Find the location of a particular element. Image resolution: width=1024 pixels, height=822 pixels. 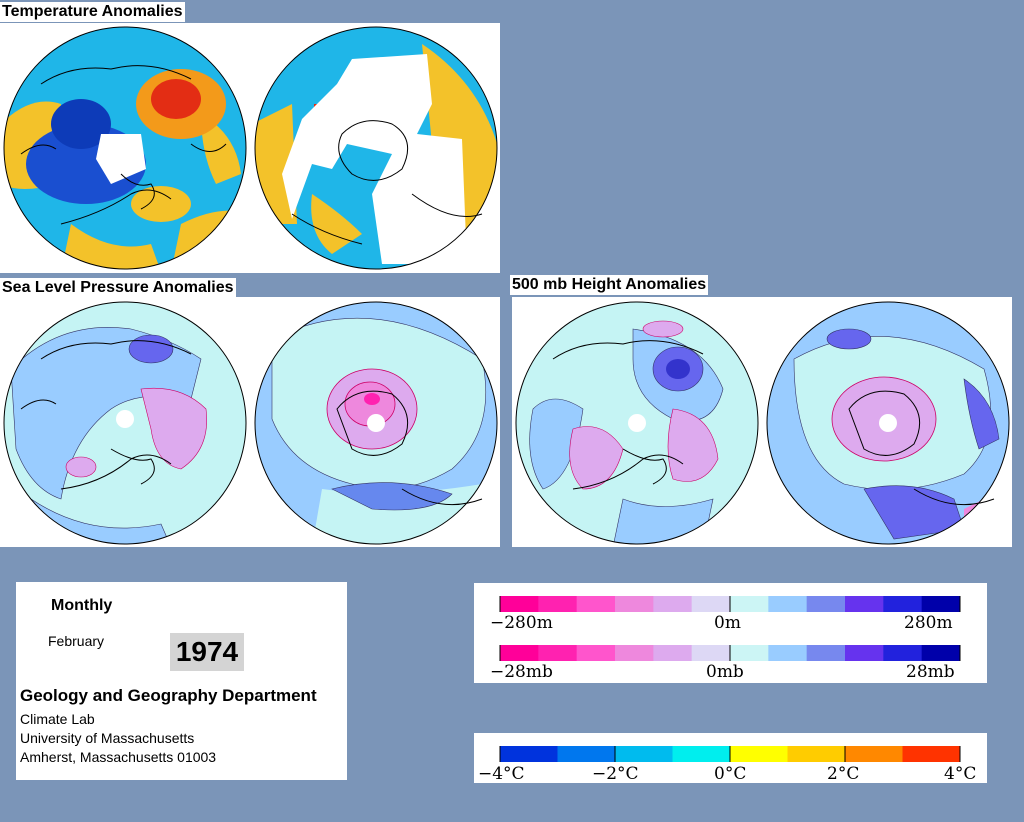

temperature-color-bar is located at coordinates (730, 754).